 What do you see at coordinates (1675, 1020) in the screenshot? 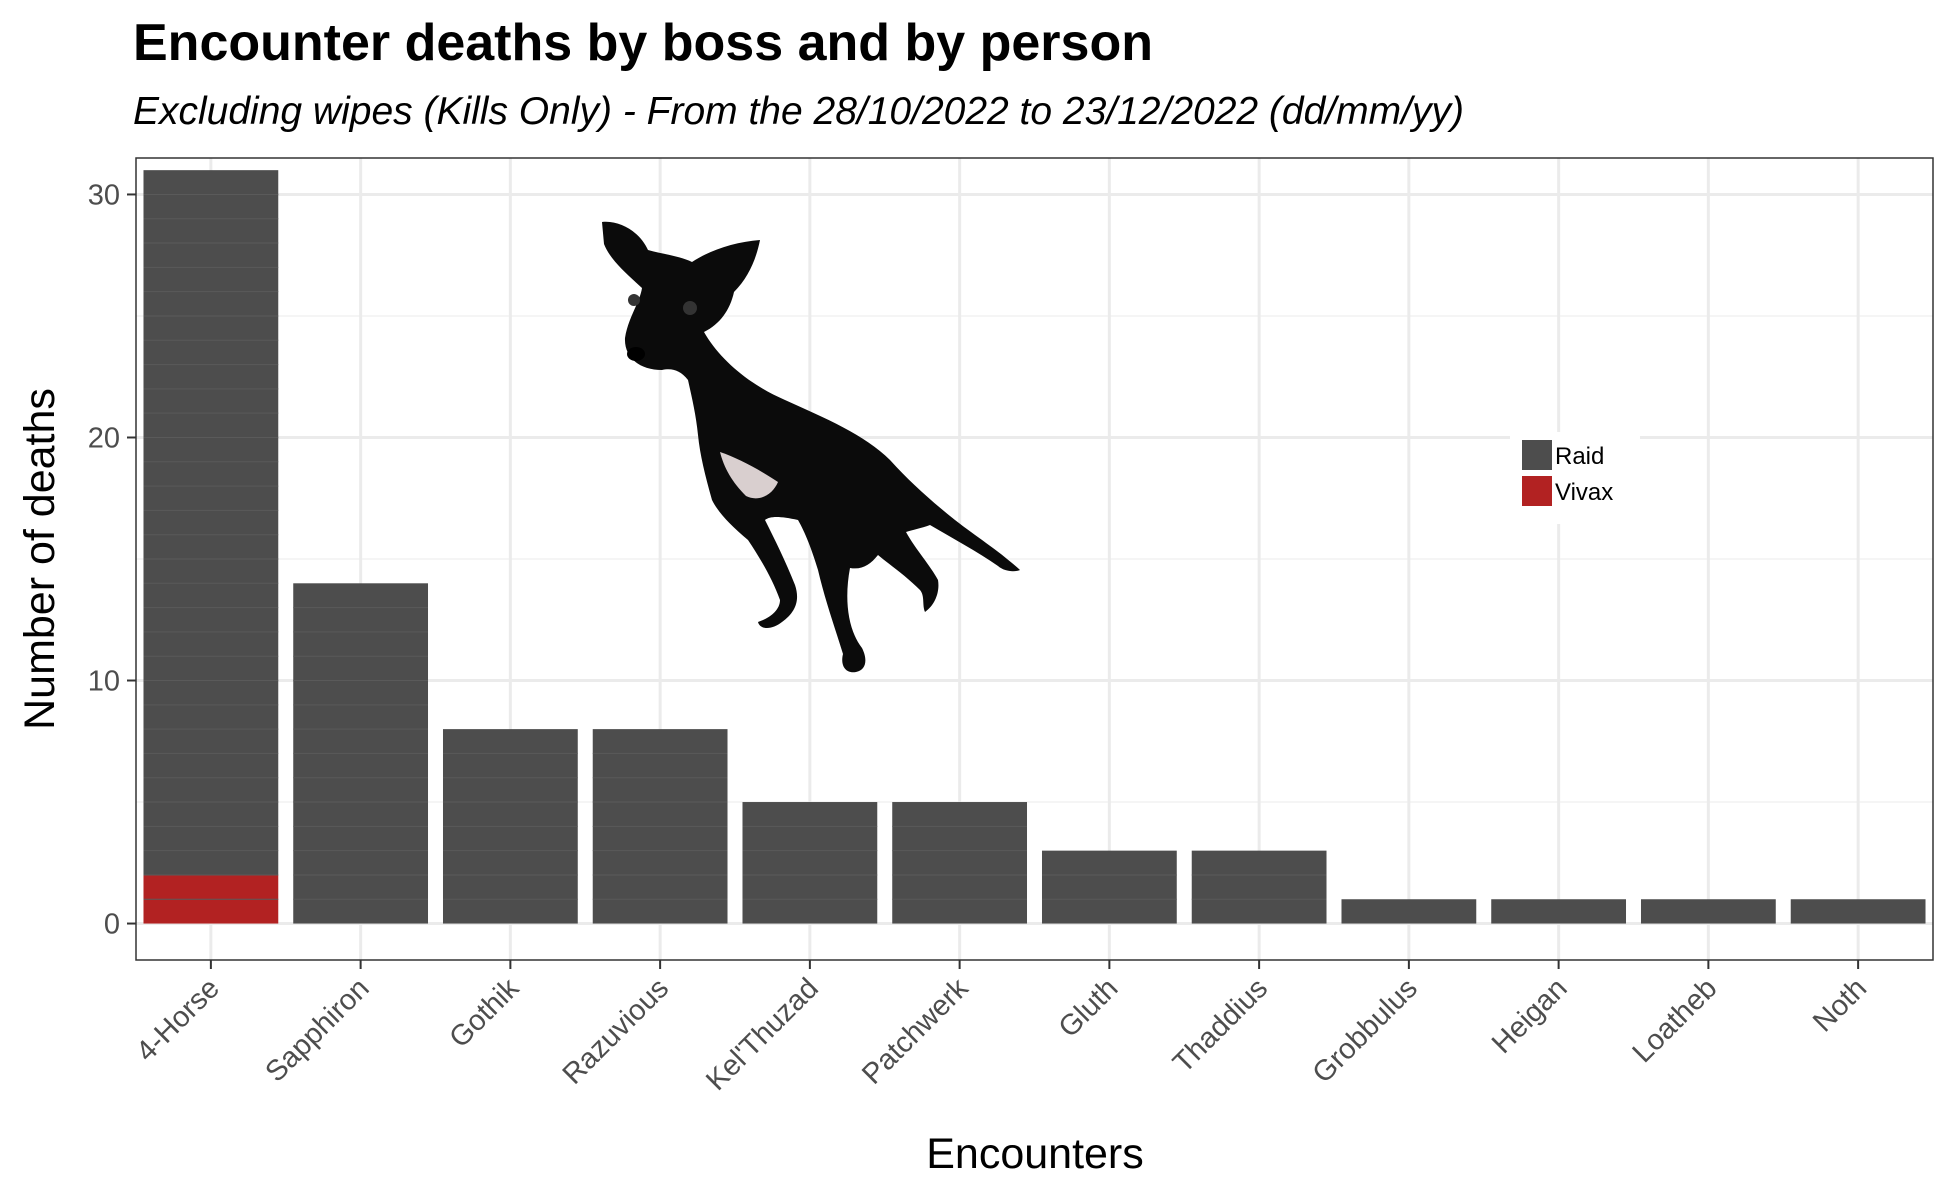
I see `x-tick-label: Loatheb` at bounding box center [1675, 1020].